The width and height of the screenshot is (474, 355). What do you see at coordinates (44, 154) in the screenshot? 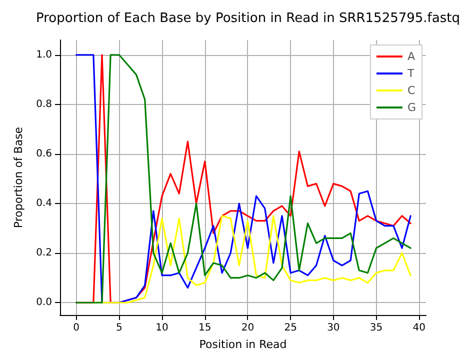
I see `y-tick-label: 0.6` at bounding box center [44, 154].